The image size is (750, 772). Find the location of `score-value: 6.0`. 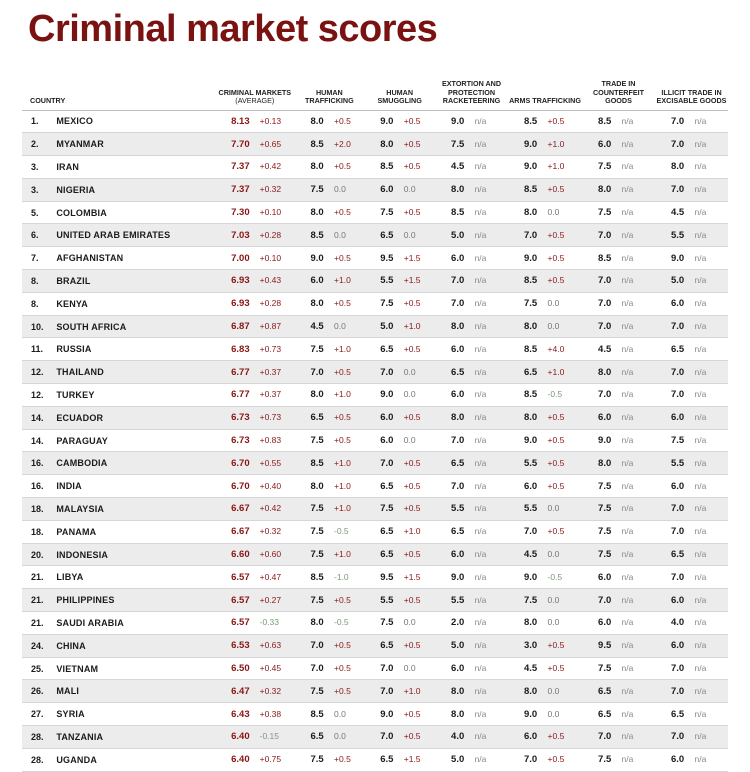

score-value: 6.0 is located at coordinates (458, 349).